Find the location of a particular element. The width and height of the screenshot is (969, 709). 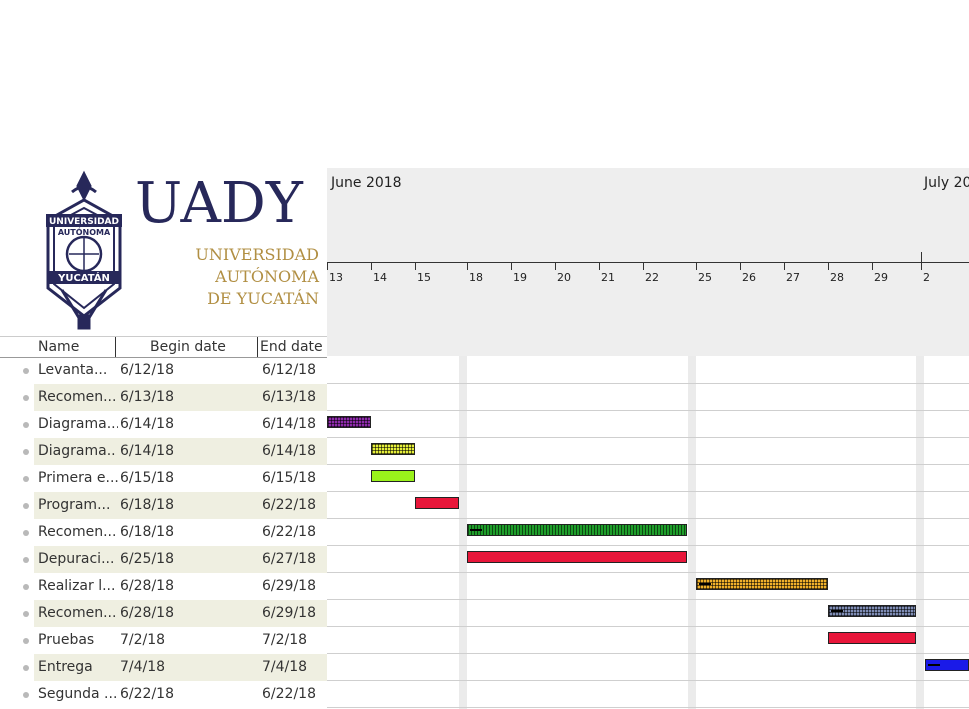

day-label: 19 is located at coordinates (520, 277).